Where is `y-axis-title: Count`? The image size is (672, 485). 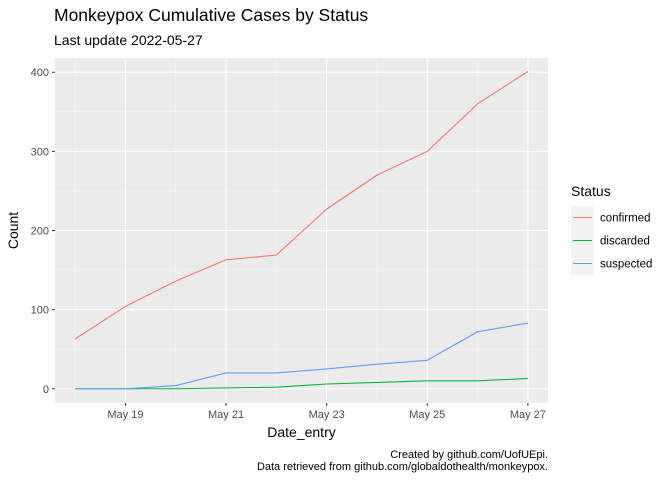 y-axis-title: Count is located at coordinates (13, 230).